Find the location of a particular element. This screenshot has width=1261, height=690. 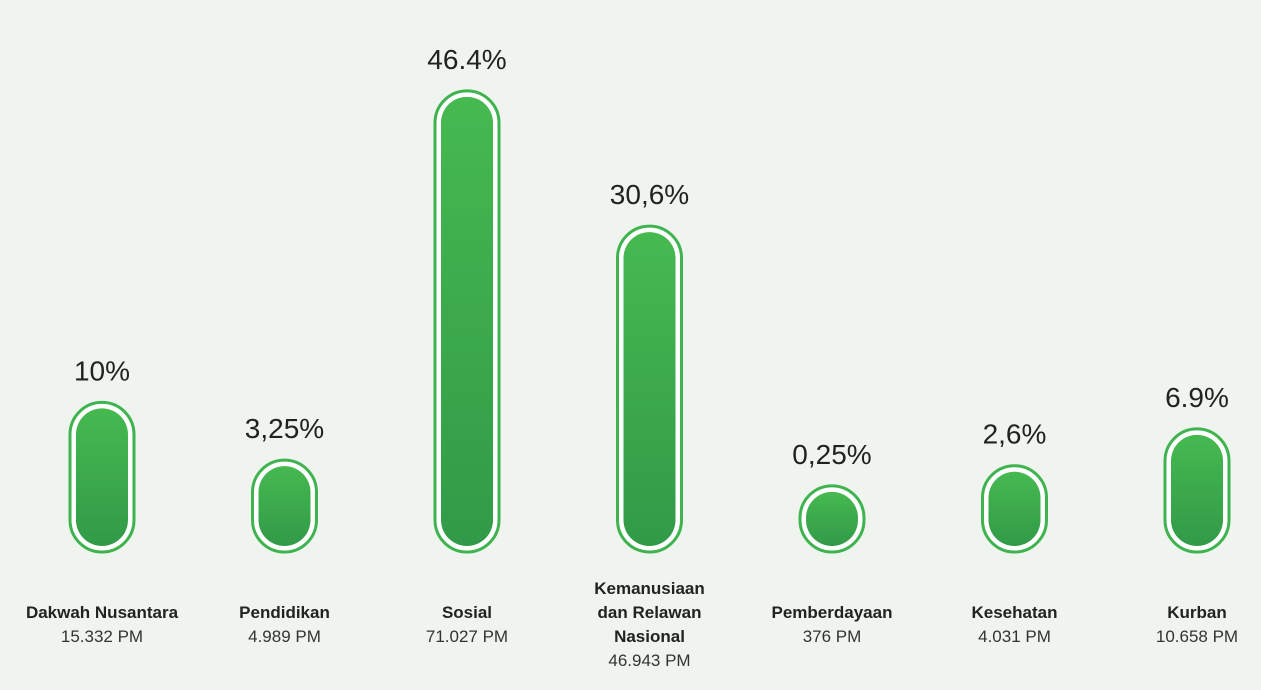

amount-label: 4.031 PM is located at coordinates (1014, 636).